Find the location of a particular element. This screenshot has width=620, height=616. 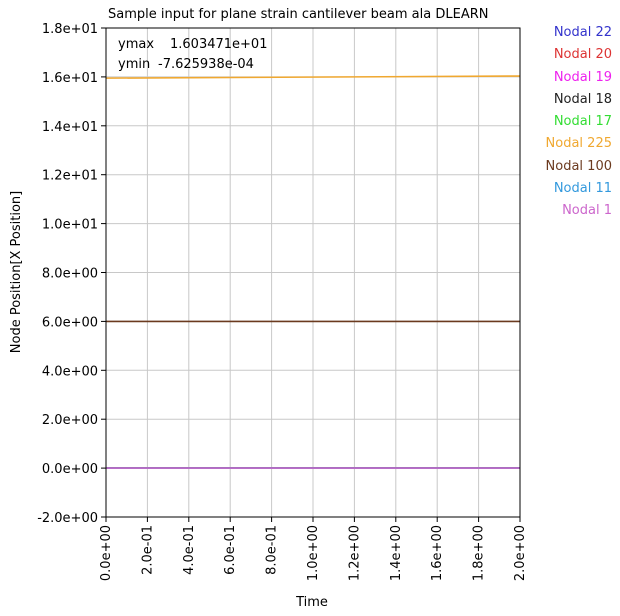

legend-entry-nodal-17: Nodal 17 is located at coordinates (582, 122).